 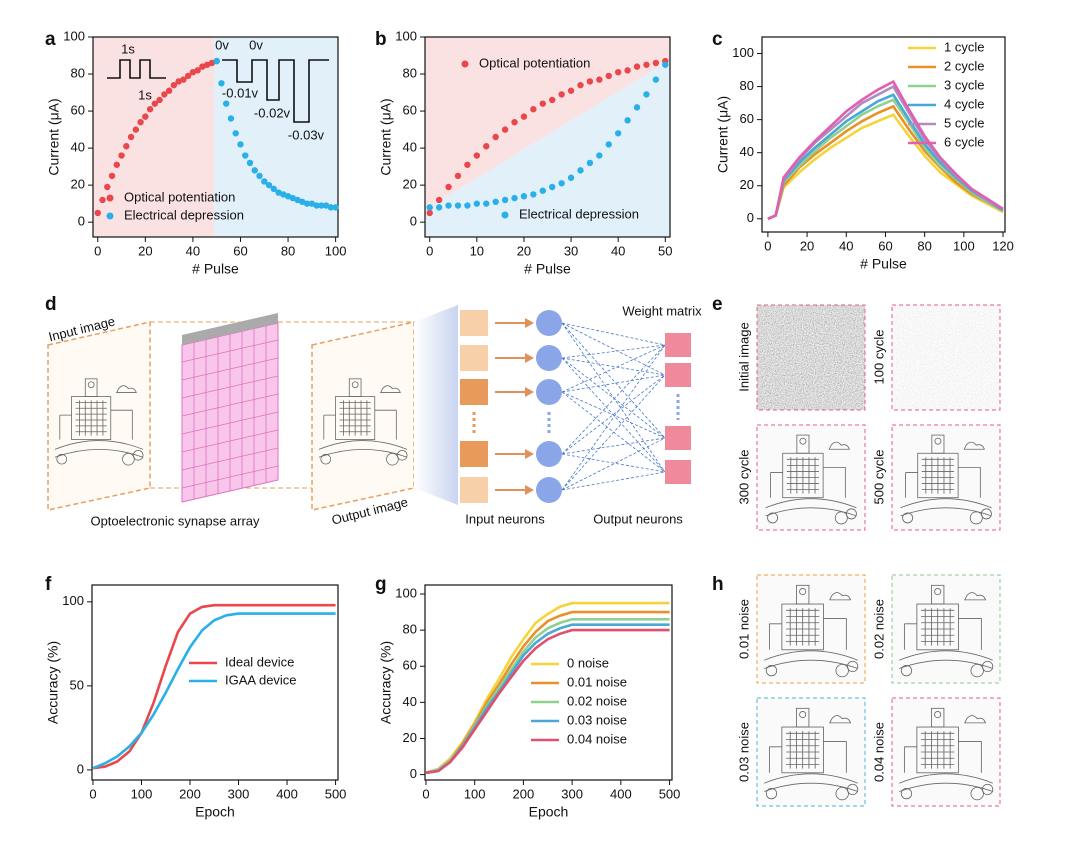 I want to click on x-tick-label: 30, so click(x=571, y=250).